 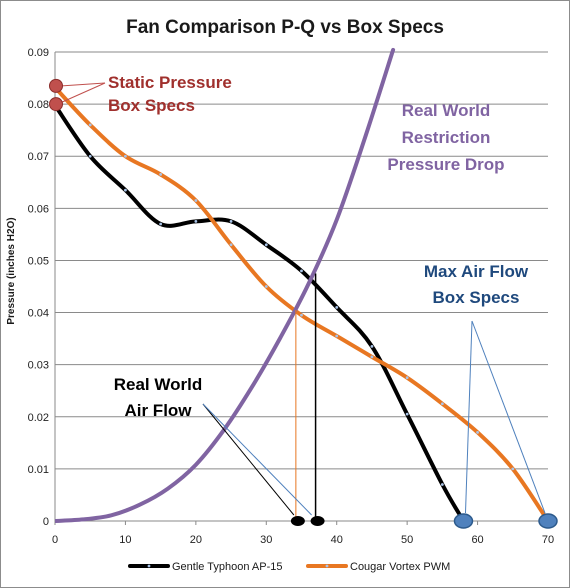 What do you see at coordinates (285, 27) in the screenshot?
I see `chart-title: Fan Comparison P-Q vs Box Specs` at bounding box center [285, 27].